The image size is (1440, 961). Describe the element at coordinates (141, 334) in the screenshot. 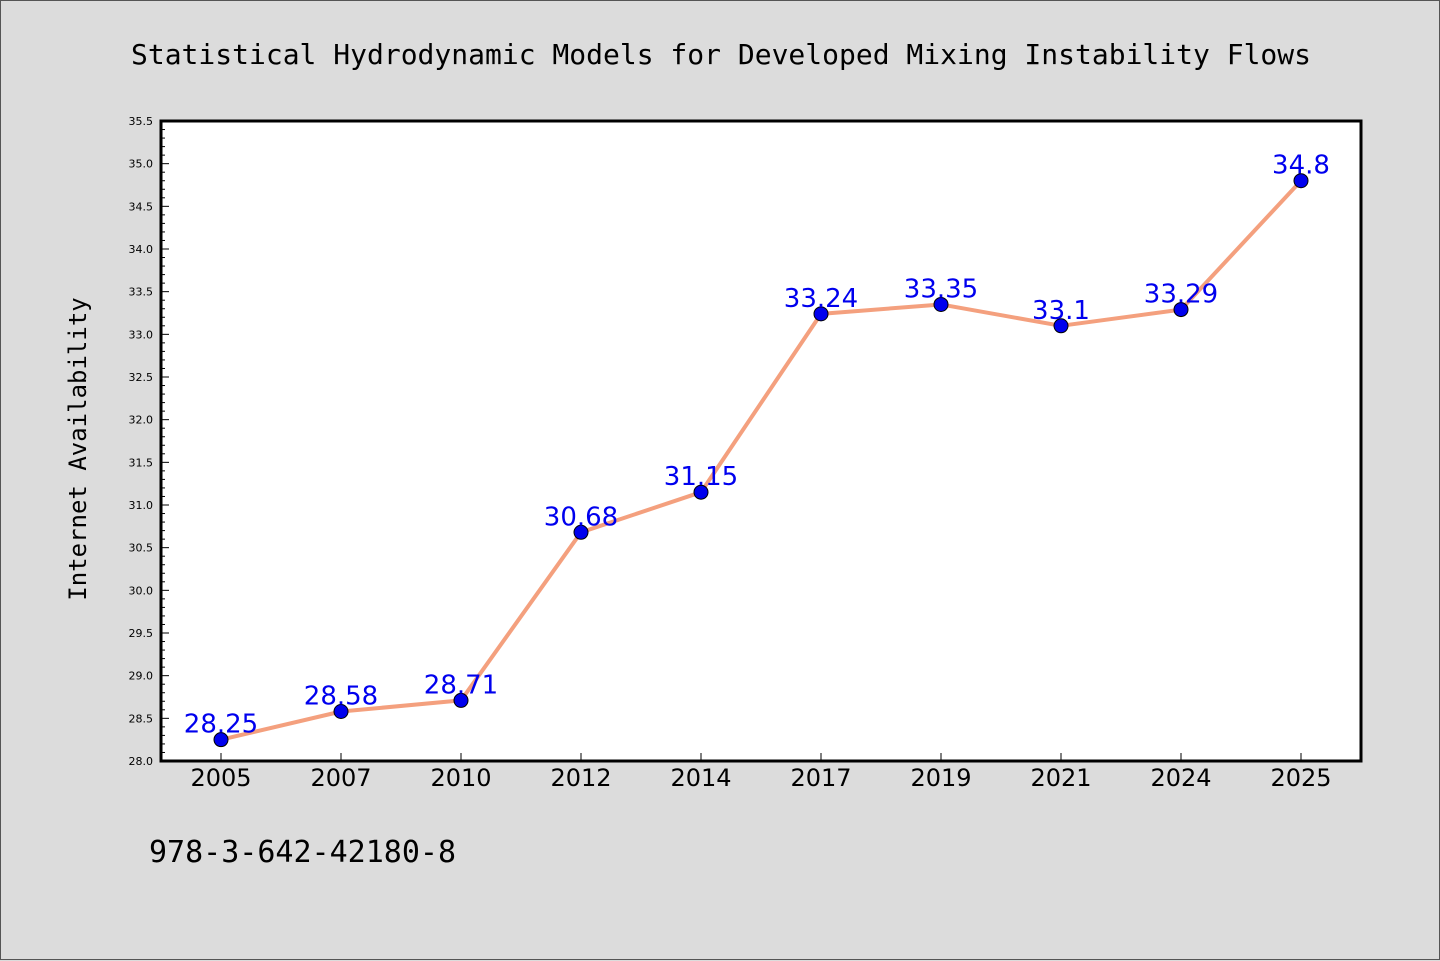

I see `y-tick-label: 33.0` at that location.